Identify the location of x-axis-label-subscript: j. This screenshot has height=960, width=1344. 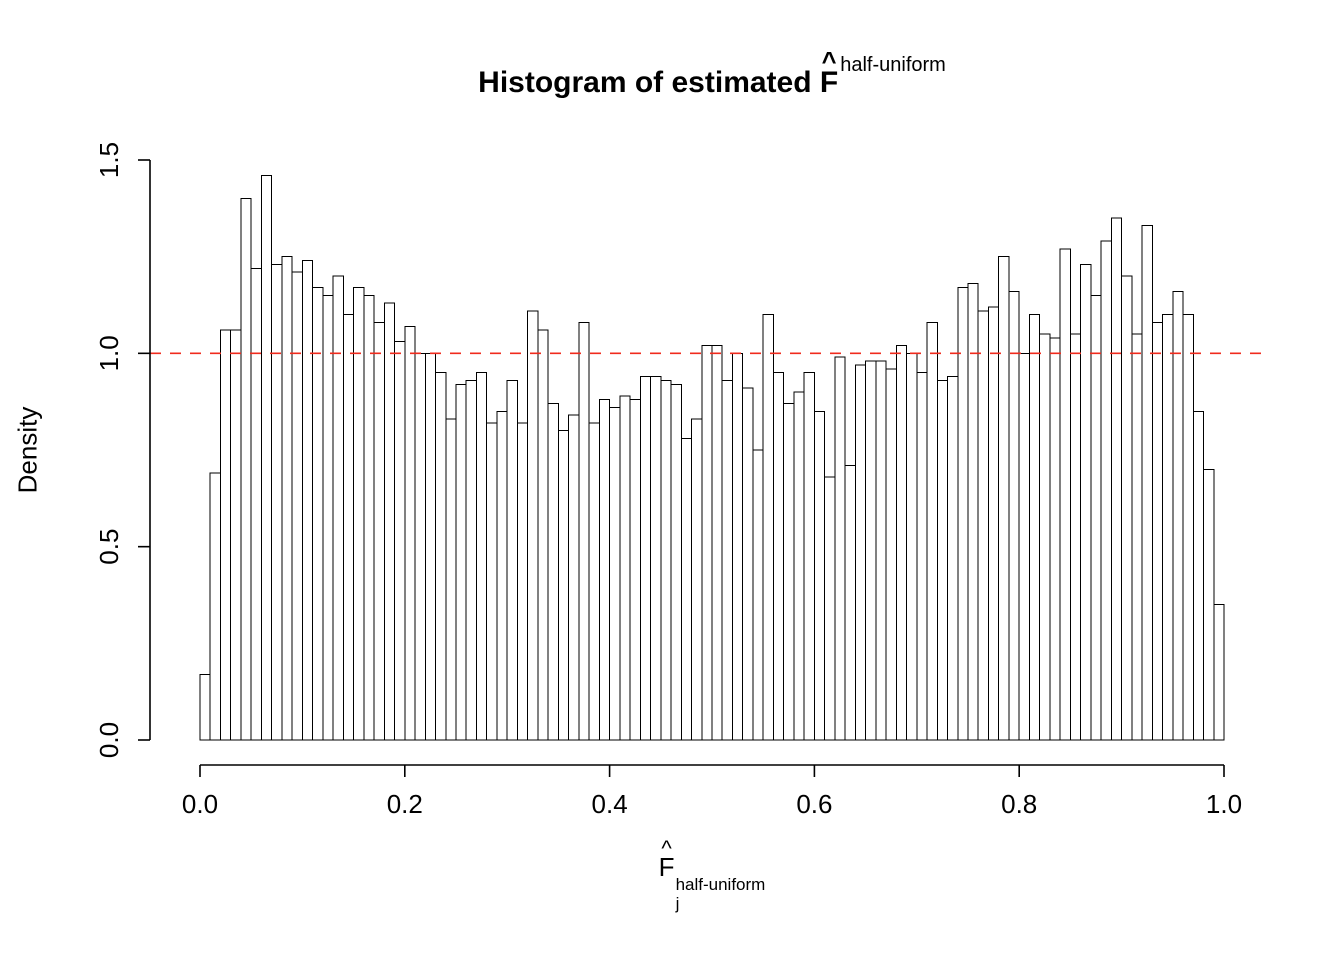
(677, 903).